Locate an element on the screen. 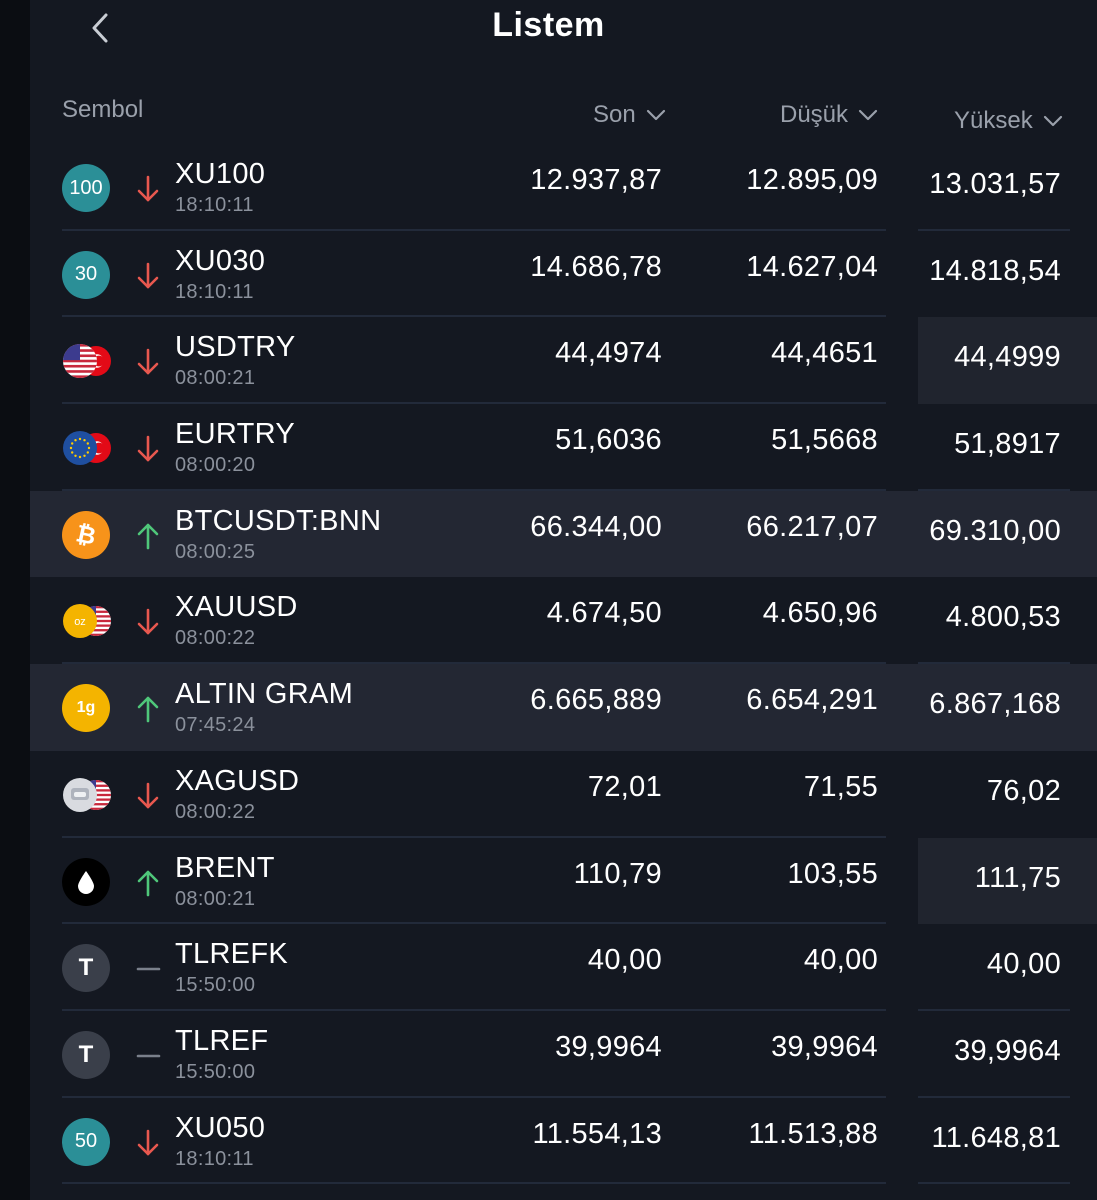  last-price: 12.937,87 is located at coordinates (596, 180).